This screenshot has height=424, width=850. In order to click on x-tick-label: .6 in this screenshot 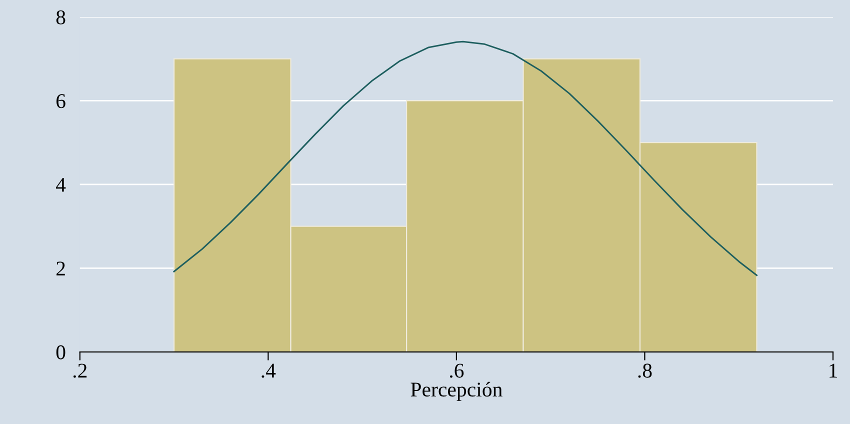, I will do `click(457, 371)`.